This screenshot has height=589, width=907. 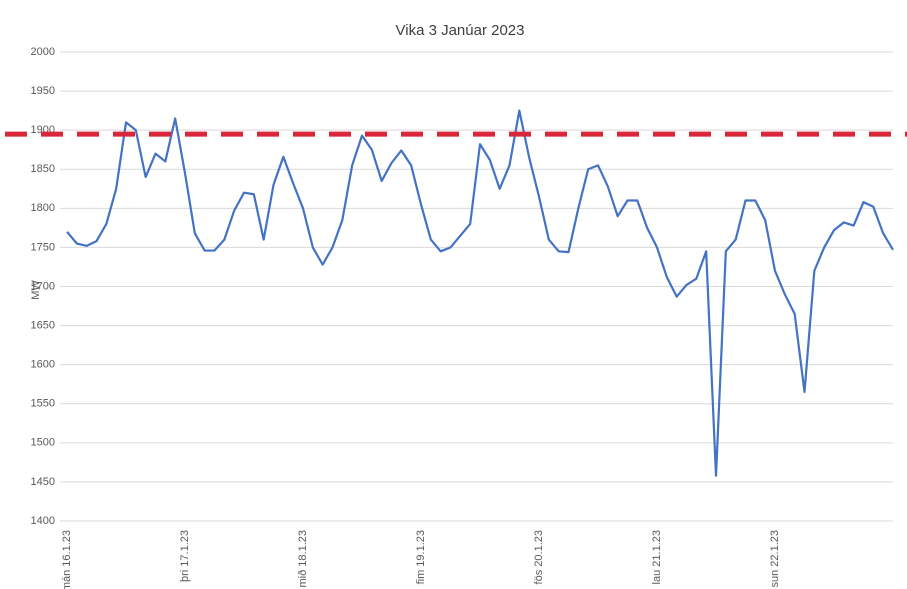 I want to click on y-tick-label: 2000, so click(x=43, y=52).